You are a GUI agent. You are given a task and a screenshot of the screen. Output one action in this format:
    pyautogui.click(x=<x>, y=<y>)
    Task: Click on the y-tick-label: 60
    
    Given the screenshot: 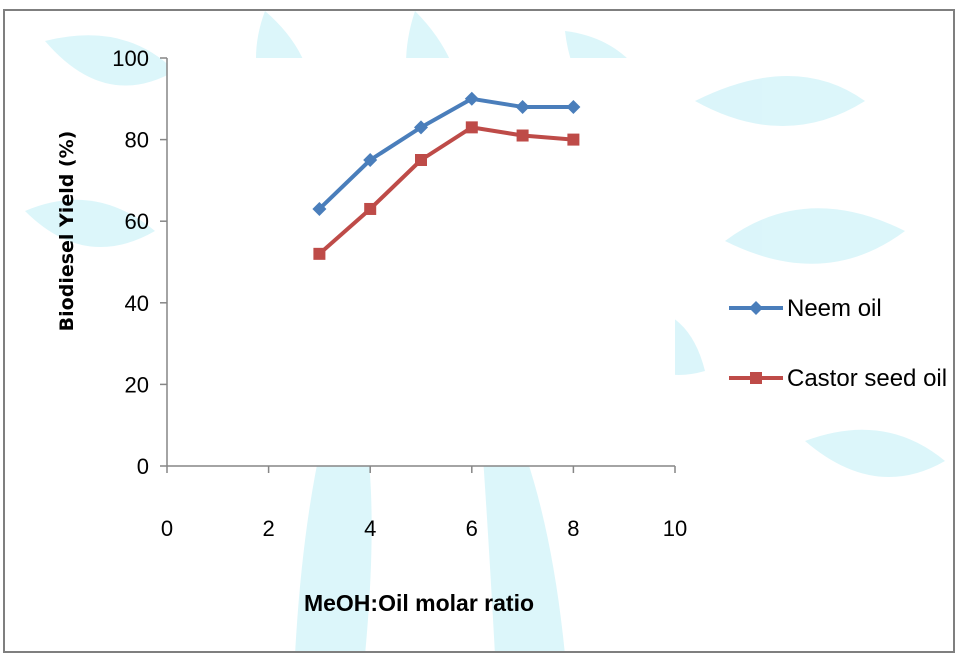 What is the action you would take?
    pyautogui.click(x=137, y=221)
    